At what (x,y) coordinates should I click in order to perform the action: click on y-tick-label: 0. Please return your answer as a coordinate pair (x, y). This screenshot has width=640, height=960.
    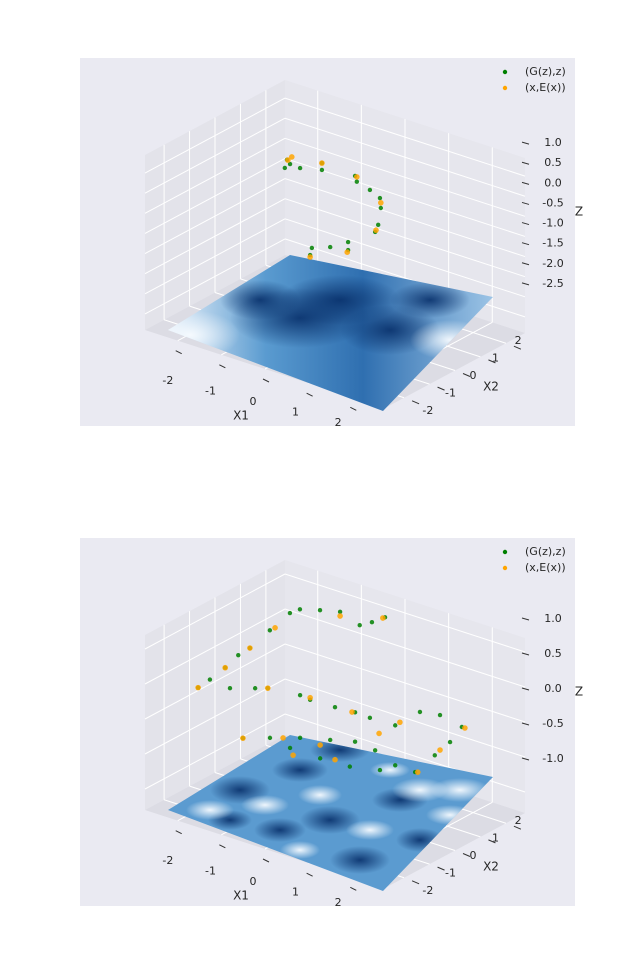
    Looking at the image, I should click on (473, 855).